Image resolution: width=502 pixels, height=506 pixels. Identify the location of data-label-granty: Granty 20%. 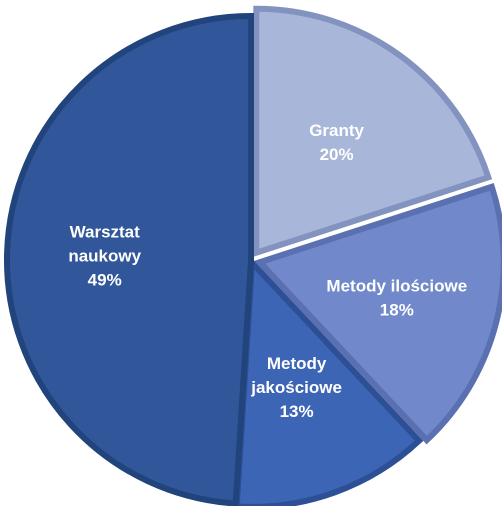
(336, 142).